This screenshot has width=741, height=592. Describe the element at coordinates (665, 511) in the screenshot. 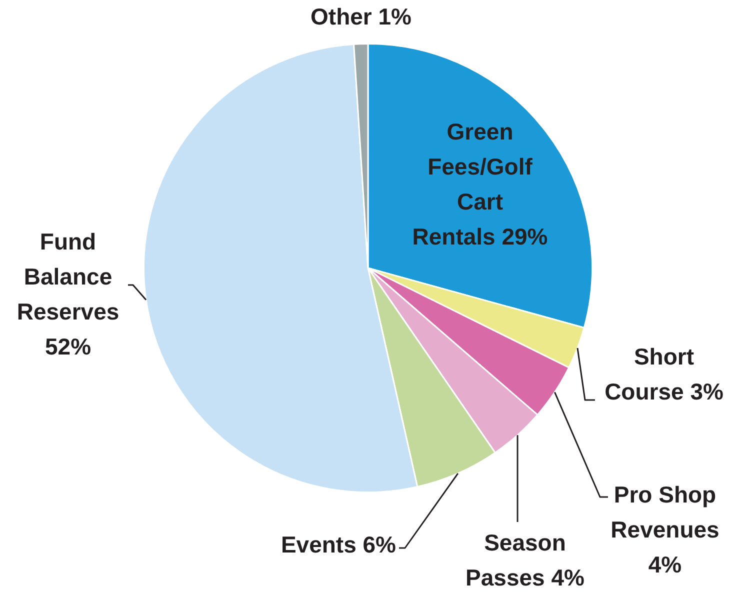

I see `slice-label: Pro Shop Revenues` at that location.